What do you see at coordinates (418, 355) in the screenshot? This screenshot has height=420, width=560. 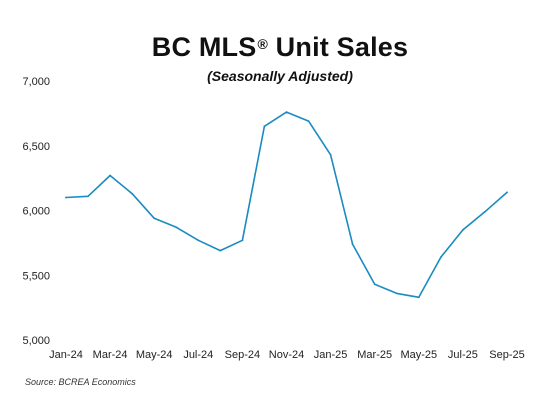 I see `x-tick-label: May-25` at bounding box center [418, 355].